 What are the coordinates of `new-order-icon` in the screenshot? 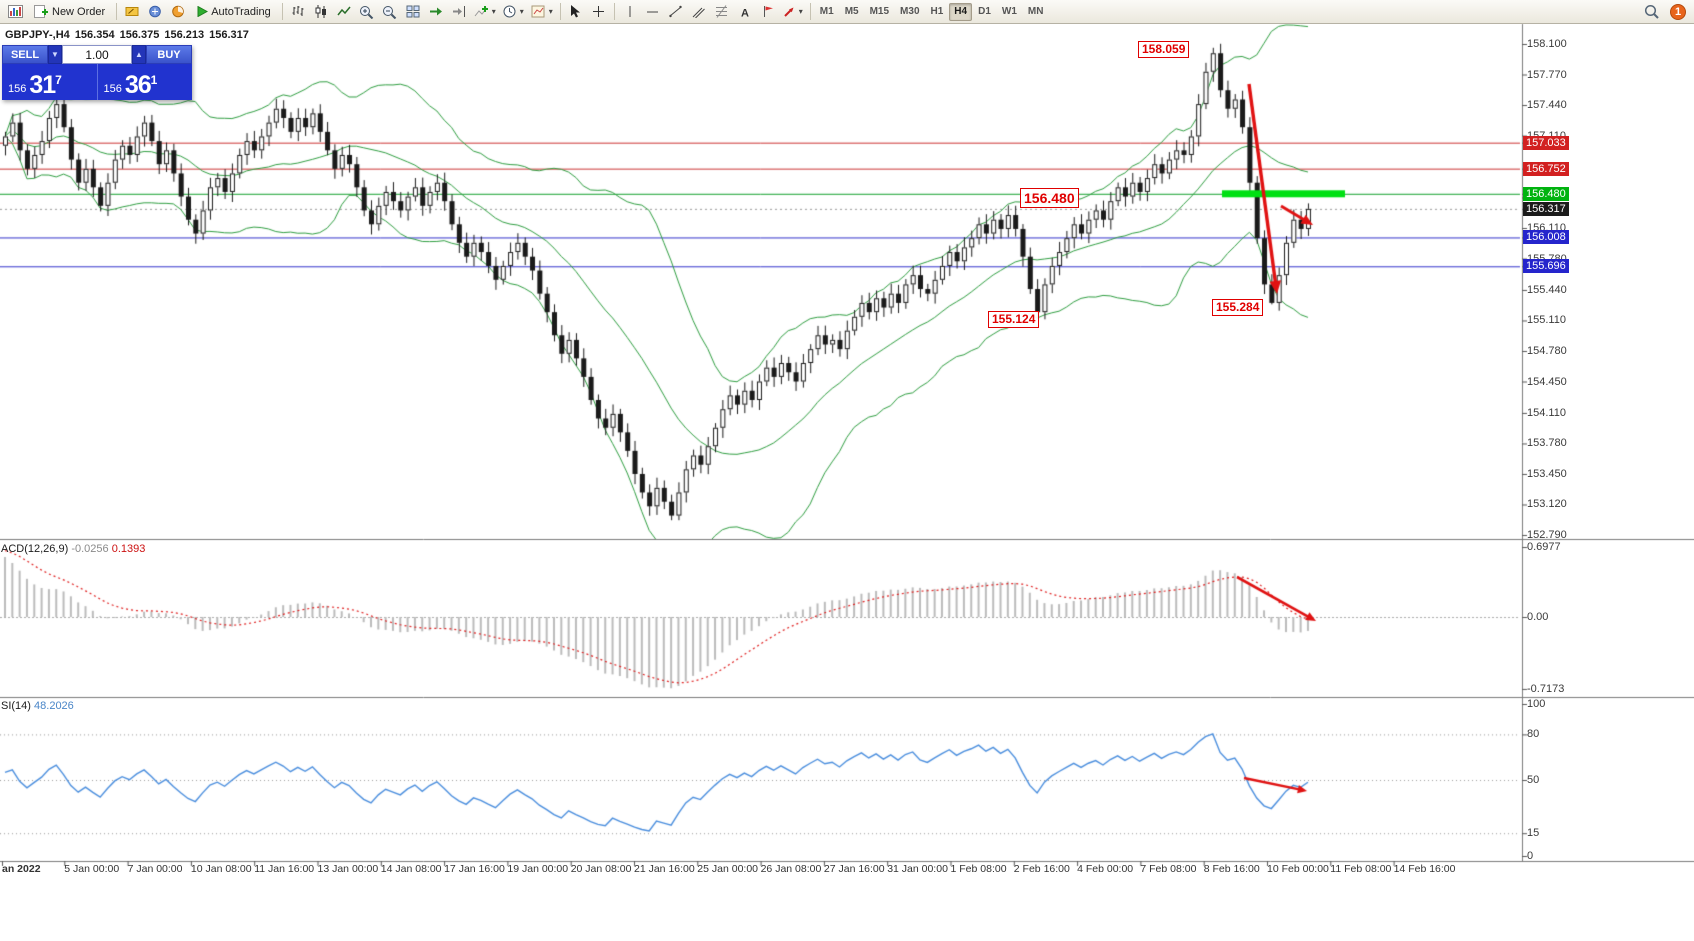 It's located at (41, 11).